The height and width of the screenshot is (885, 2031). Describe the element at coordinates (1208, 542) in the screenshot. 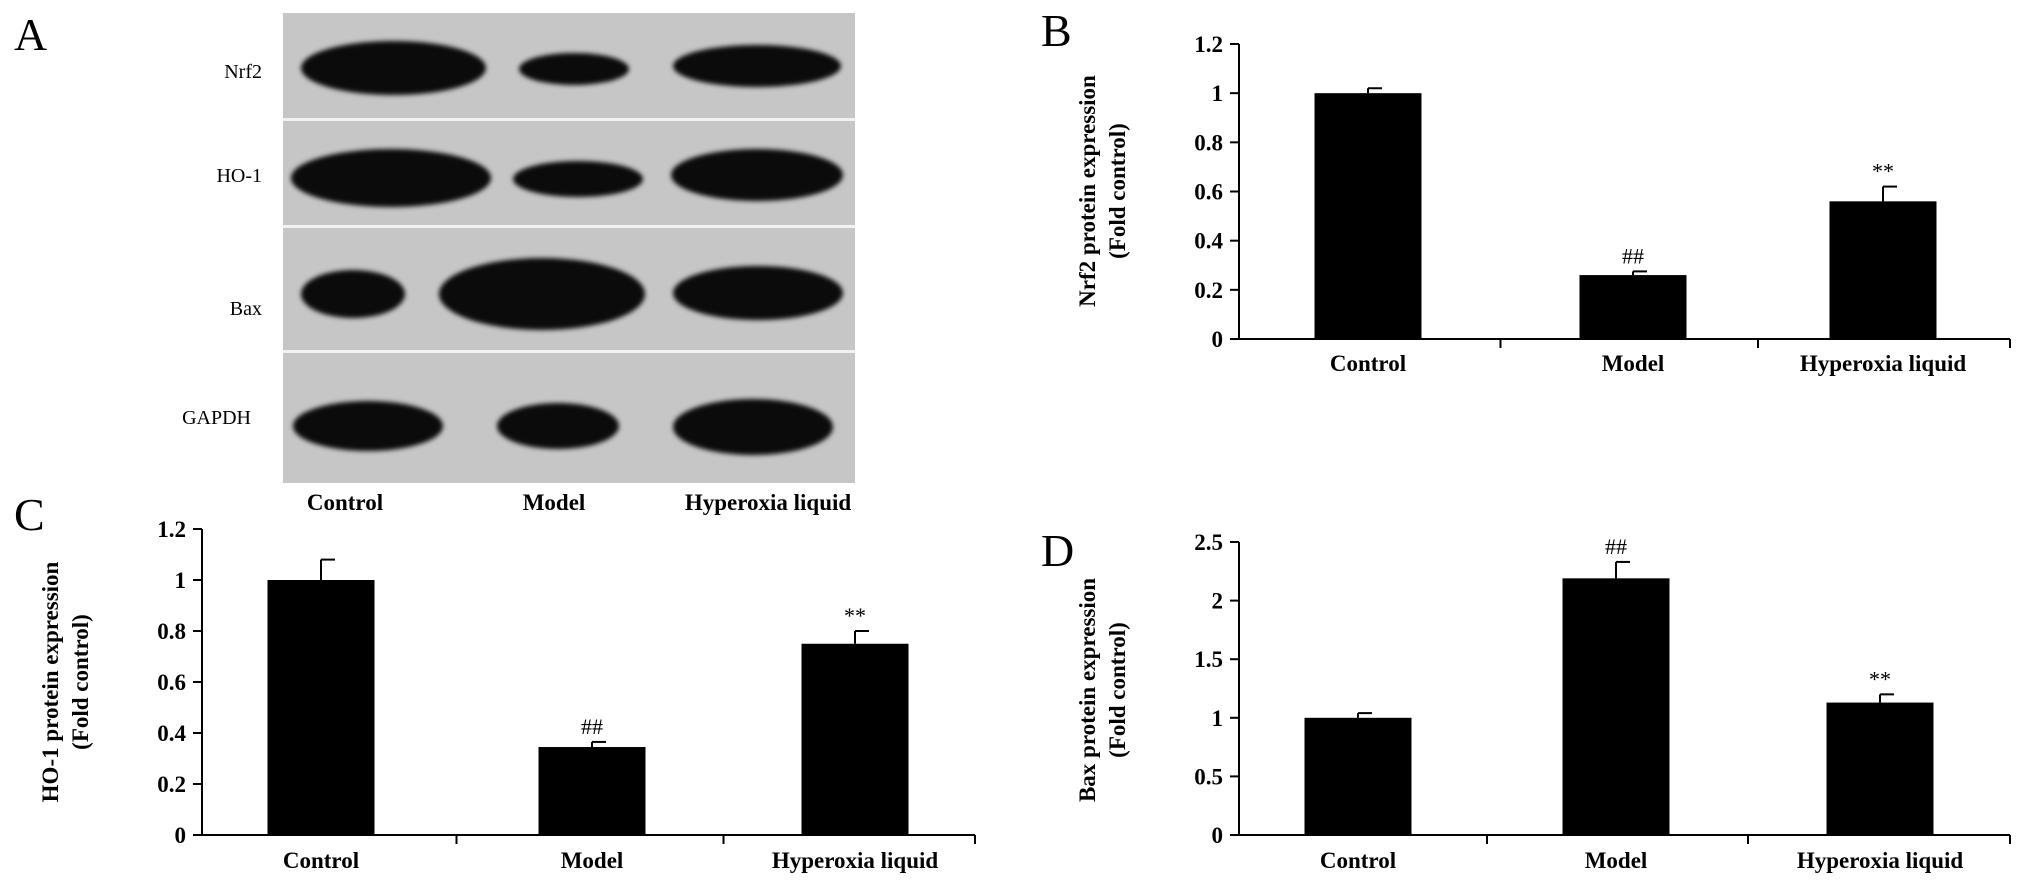

I see `y-tick-label: 2.5` at that location.